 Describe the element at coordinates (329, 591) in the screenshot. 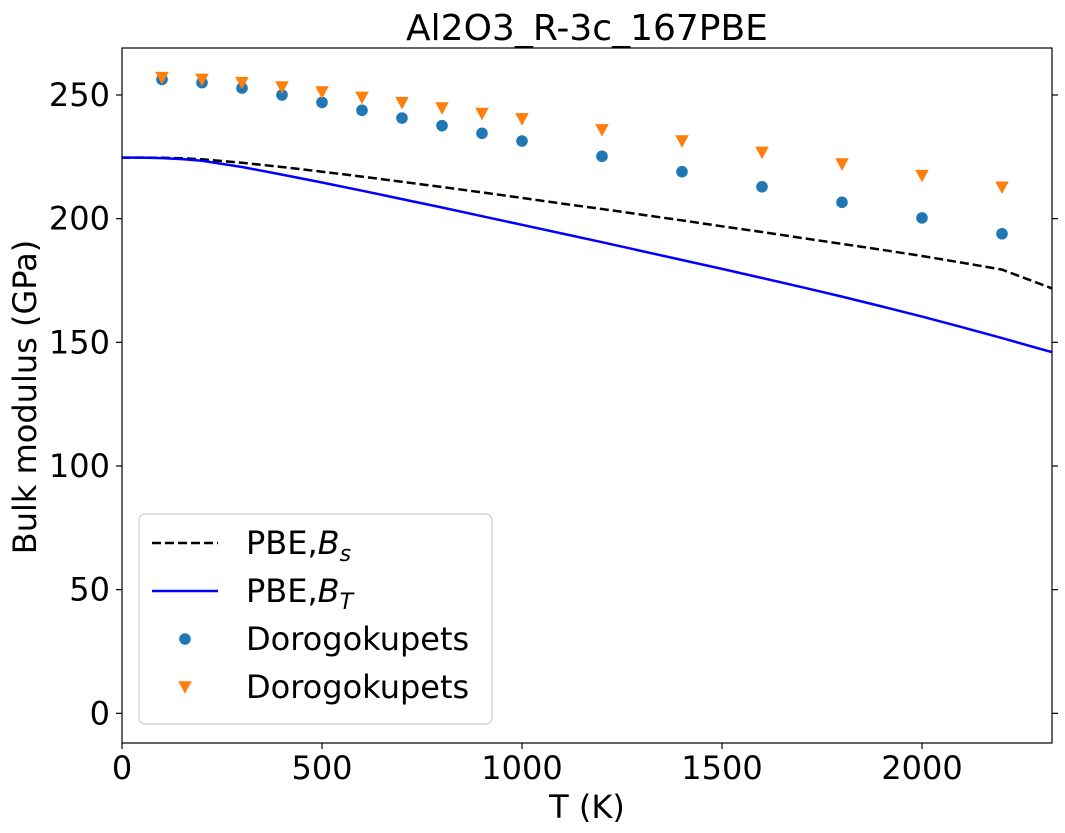

I see `legend-label-1-symbol: B` at that location.